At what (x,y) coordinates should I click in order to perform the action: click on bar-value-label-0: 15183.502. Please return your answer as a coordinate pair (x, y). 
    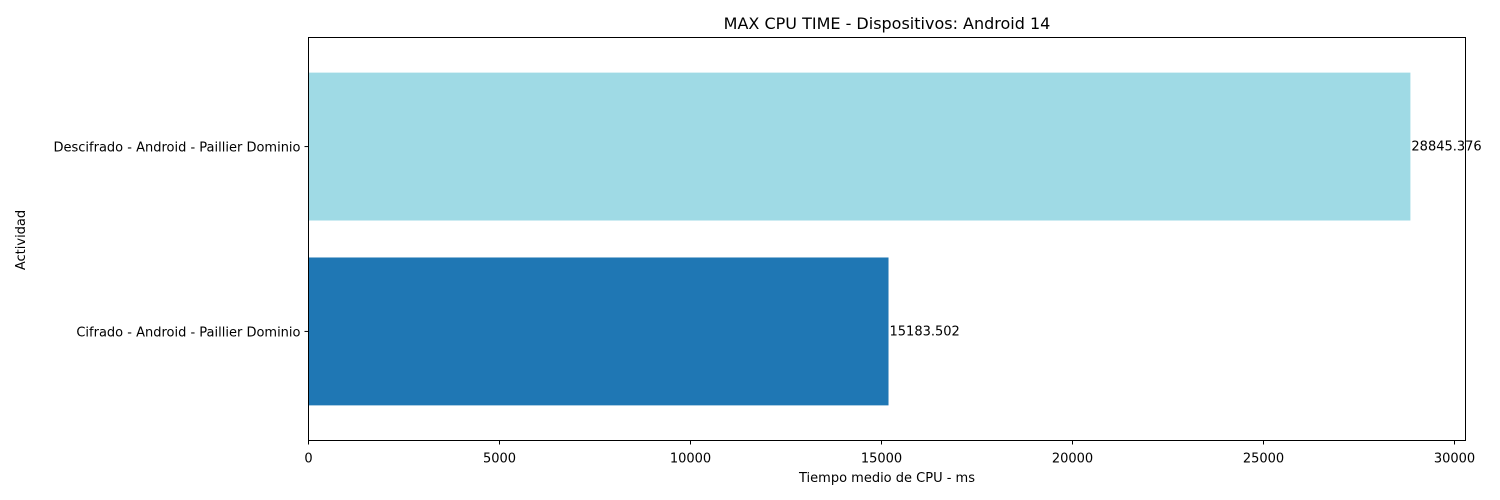
    Looking at the image, I should click on (925, 331).